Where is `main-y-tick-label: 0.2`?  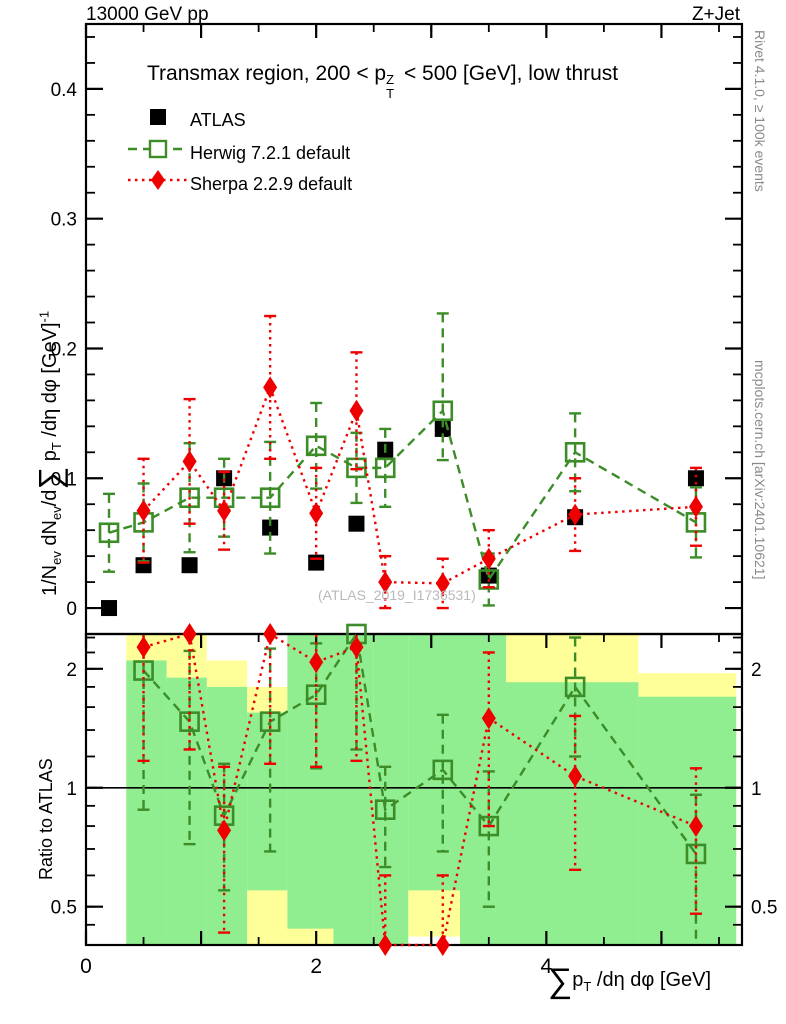
main-y-tick-label: 0.2 is located at coordinates (64, 349).